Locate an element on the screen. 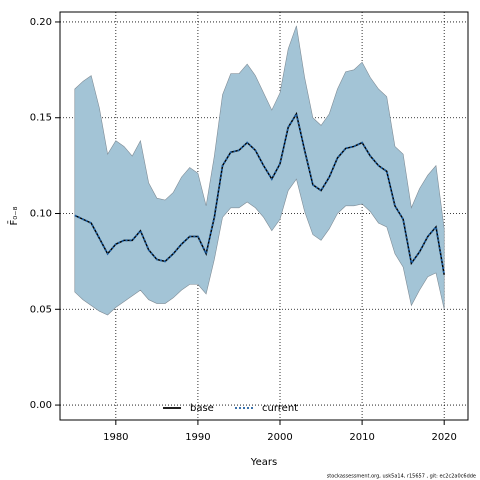 The height and width of the screenshot is (480, 480). x-tick-label: 2020 is located at coordinates (443, 437).